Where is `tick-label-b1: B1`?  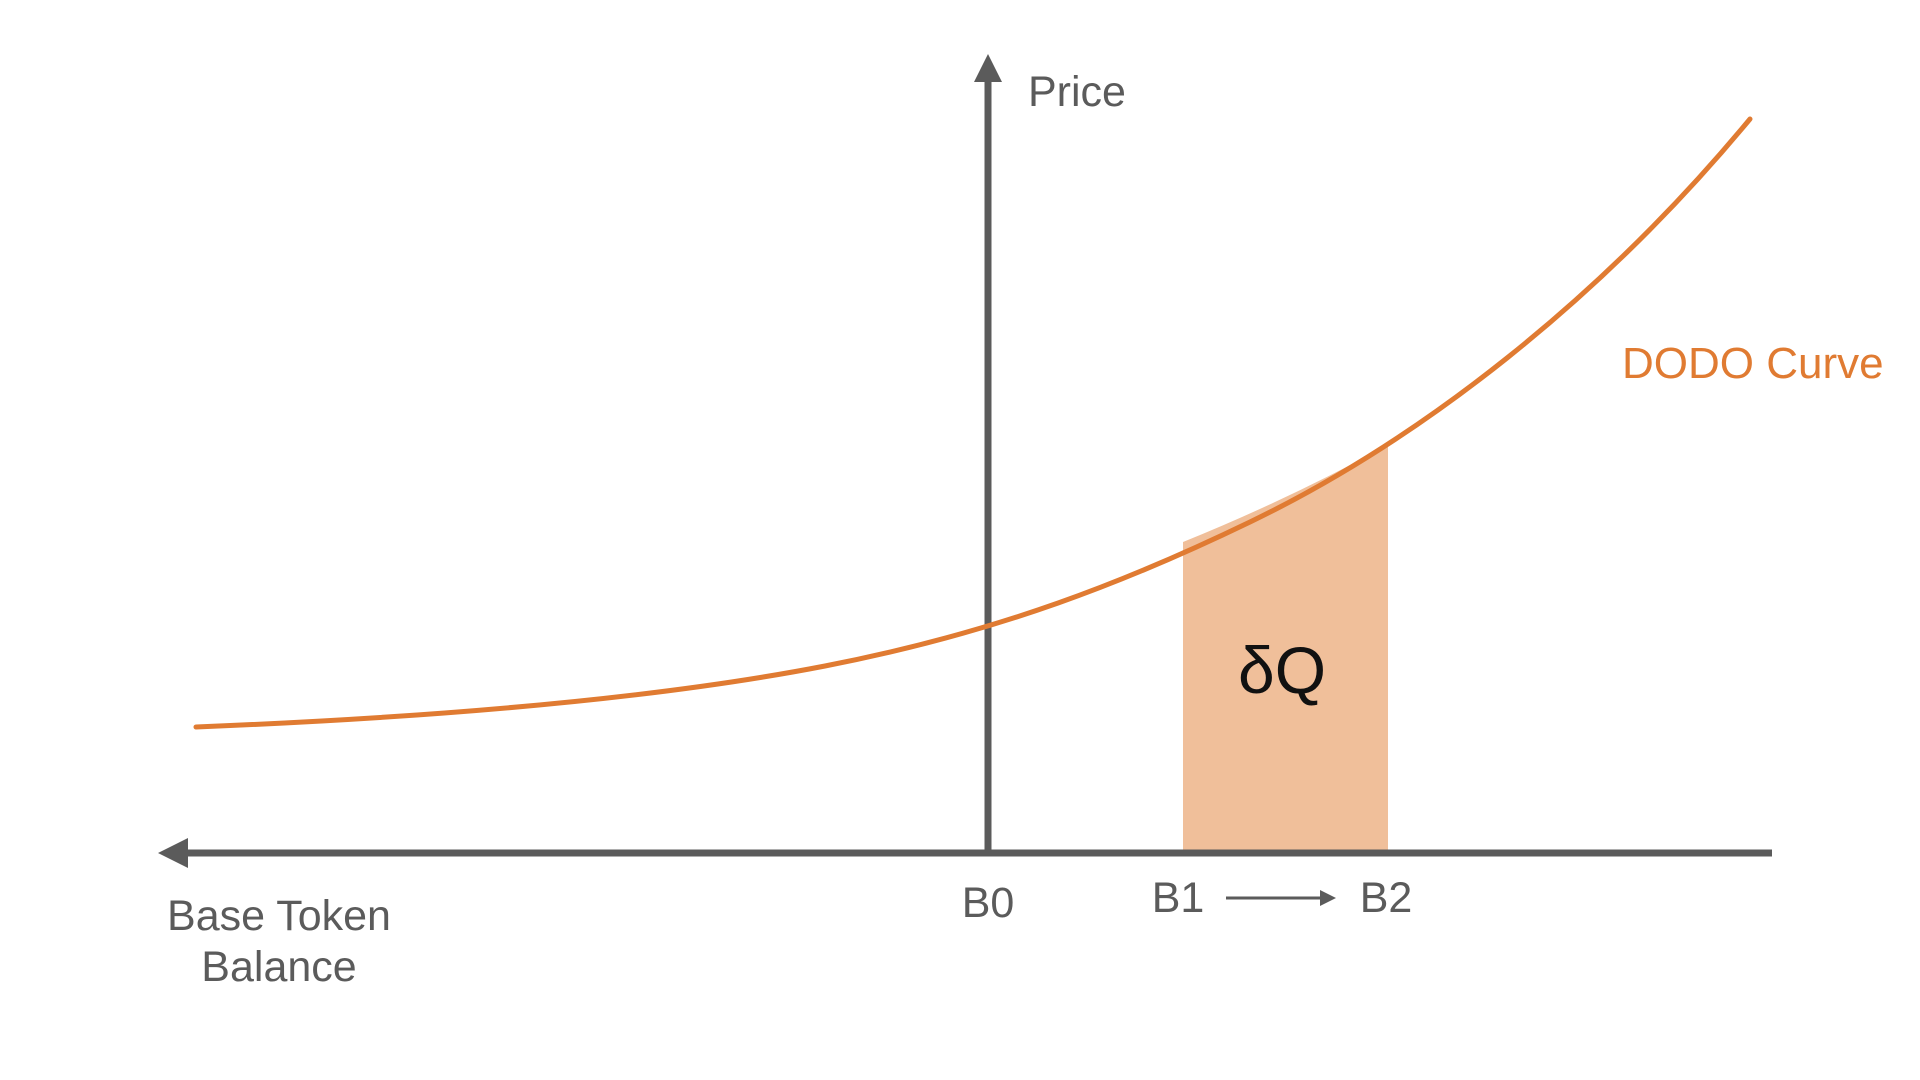
tick-label-b1: B1 is located at coordinates (1178, 898).